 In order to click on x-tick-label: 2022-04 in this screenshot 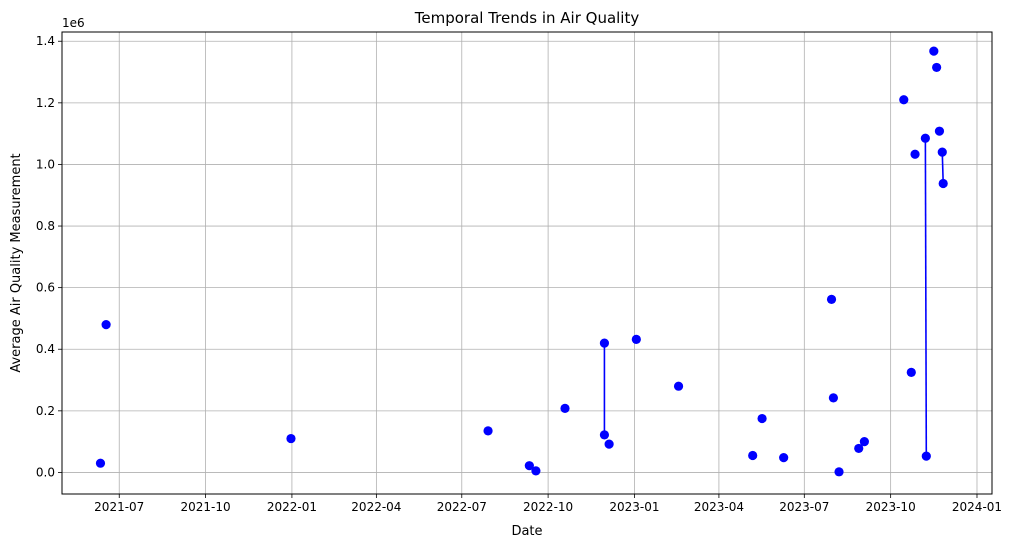, I will do `click(376, 507)`.